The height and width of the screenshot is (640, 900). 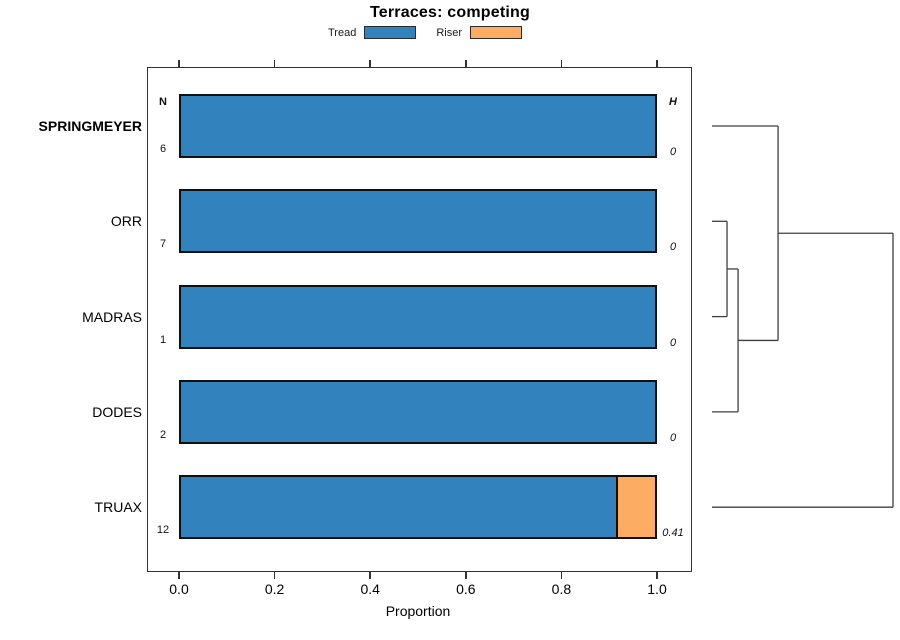 What do you see at coordinates (673, 152) in the screenshot?
I see `h-value-springmeyer: 0` at bounding box center [673, 152].